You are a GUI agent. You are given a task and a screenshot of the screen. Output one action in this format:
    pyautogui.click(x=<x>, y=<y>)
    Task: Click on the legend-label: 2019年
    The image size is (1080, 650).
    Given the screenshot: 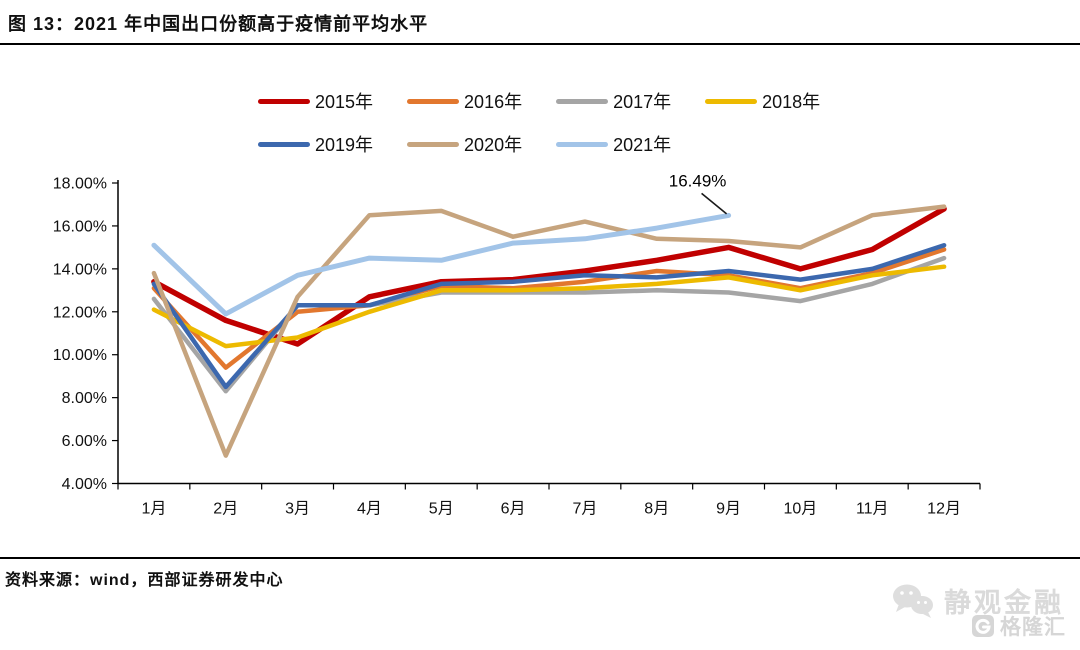 What is the action you would take?
    pyautogui.click(x=344, y=145)
    